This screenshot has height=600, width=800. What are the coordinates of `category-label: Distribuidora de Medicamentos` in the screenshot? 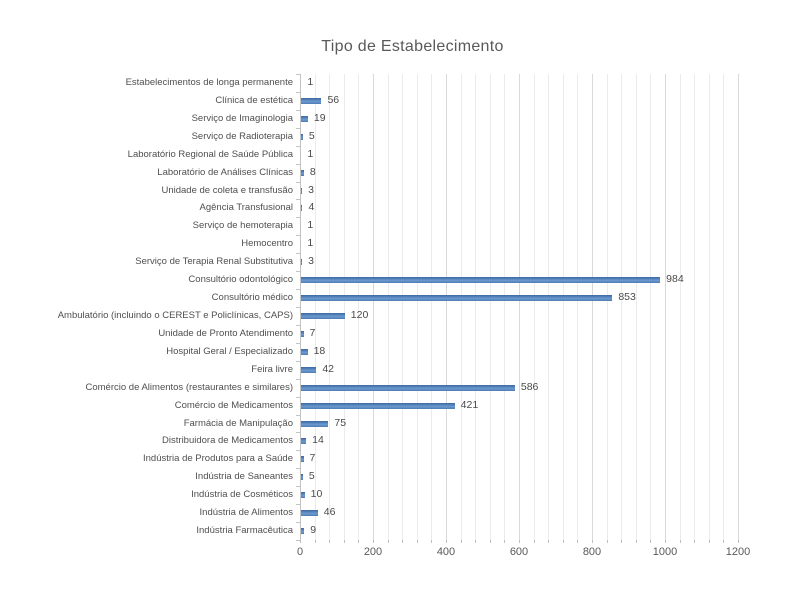 It's located at (227, 441).